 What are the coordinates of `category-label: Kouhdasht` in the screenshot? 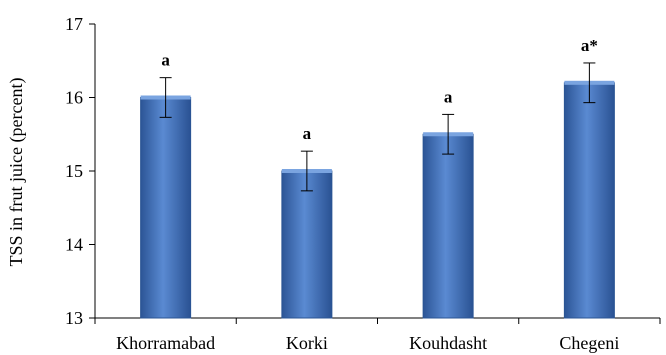 It's located at (448, 343).